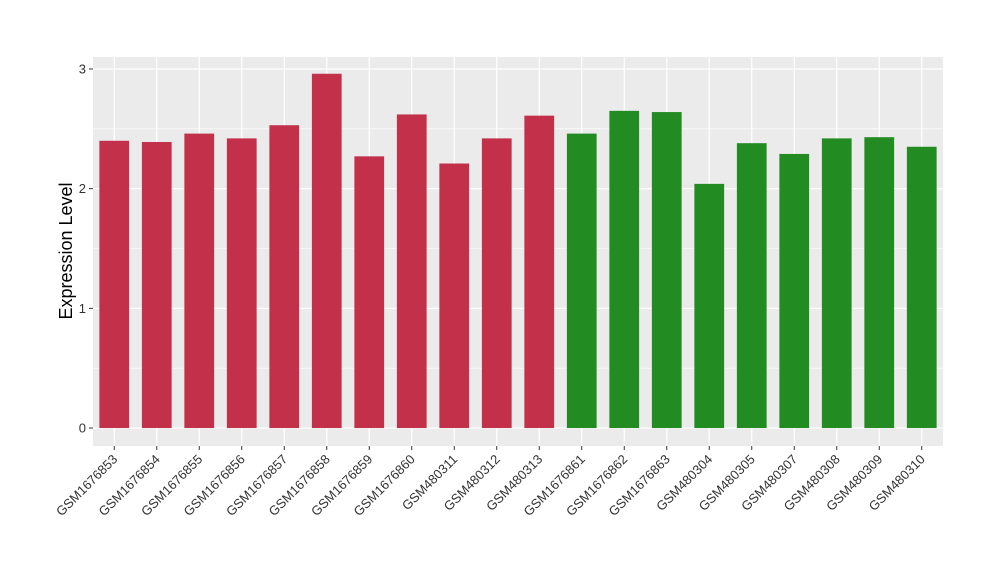  Describe the element at coordinates (82, 68) in the screenshot. I see `y-tick-label: 3` at that location.